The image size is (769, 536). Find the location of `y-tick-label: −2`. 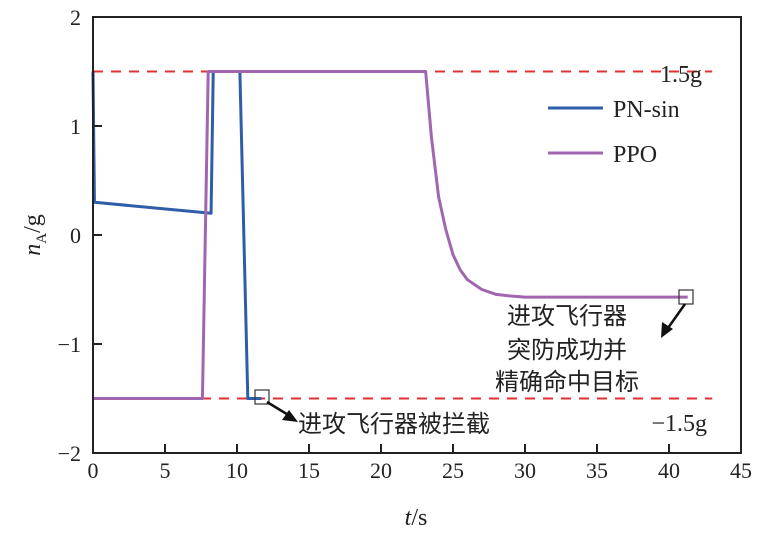

y-tick-label: −2 is located at coordinates (69, 453).